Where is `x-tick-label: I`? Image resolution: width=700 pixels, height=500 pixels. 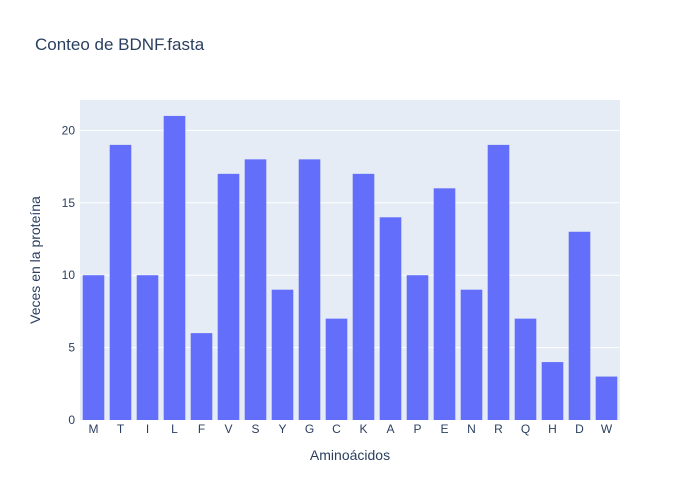
x-tick-label: I is located at coordinates (147, 429).